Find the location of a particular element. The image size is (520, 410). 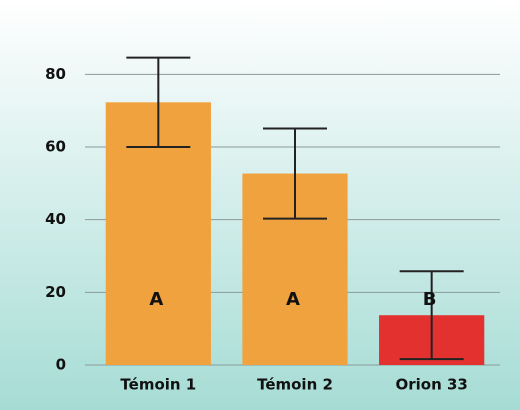

y-tick-label: 60 is located at coordinates (55, 147).